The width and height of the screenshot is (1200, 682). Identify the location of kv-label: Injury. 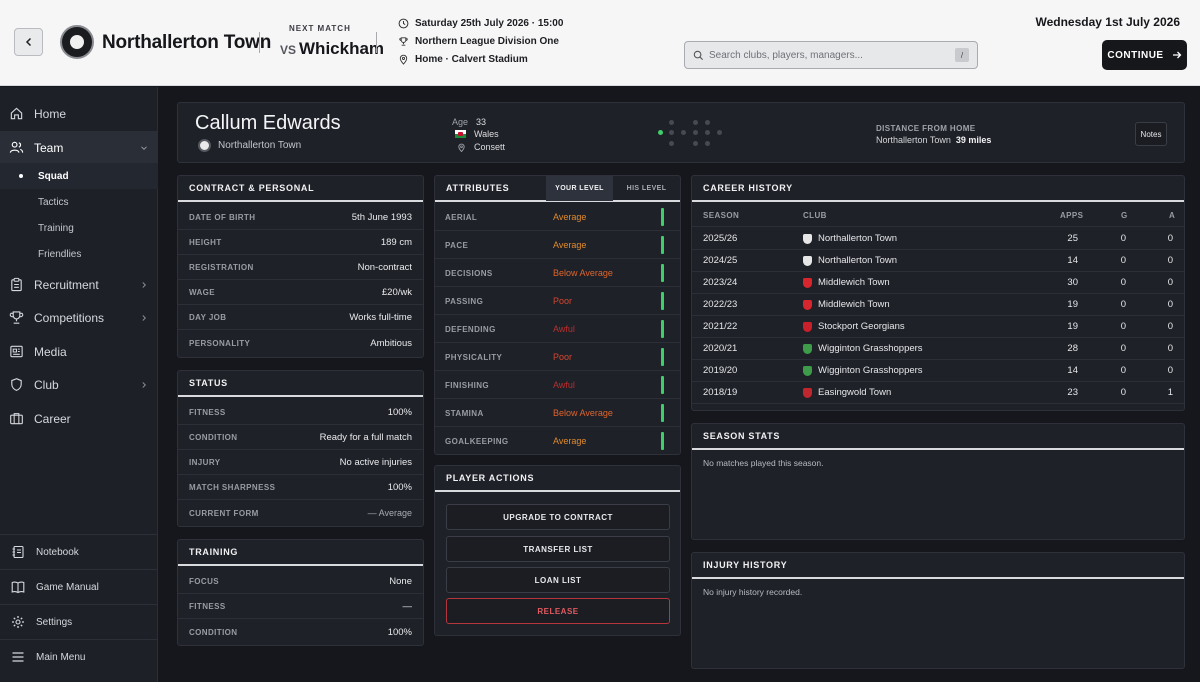
(205, 462).